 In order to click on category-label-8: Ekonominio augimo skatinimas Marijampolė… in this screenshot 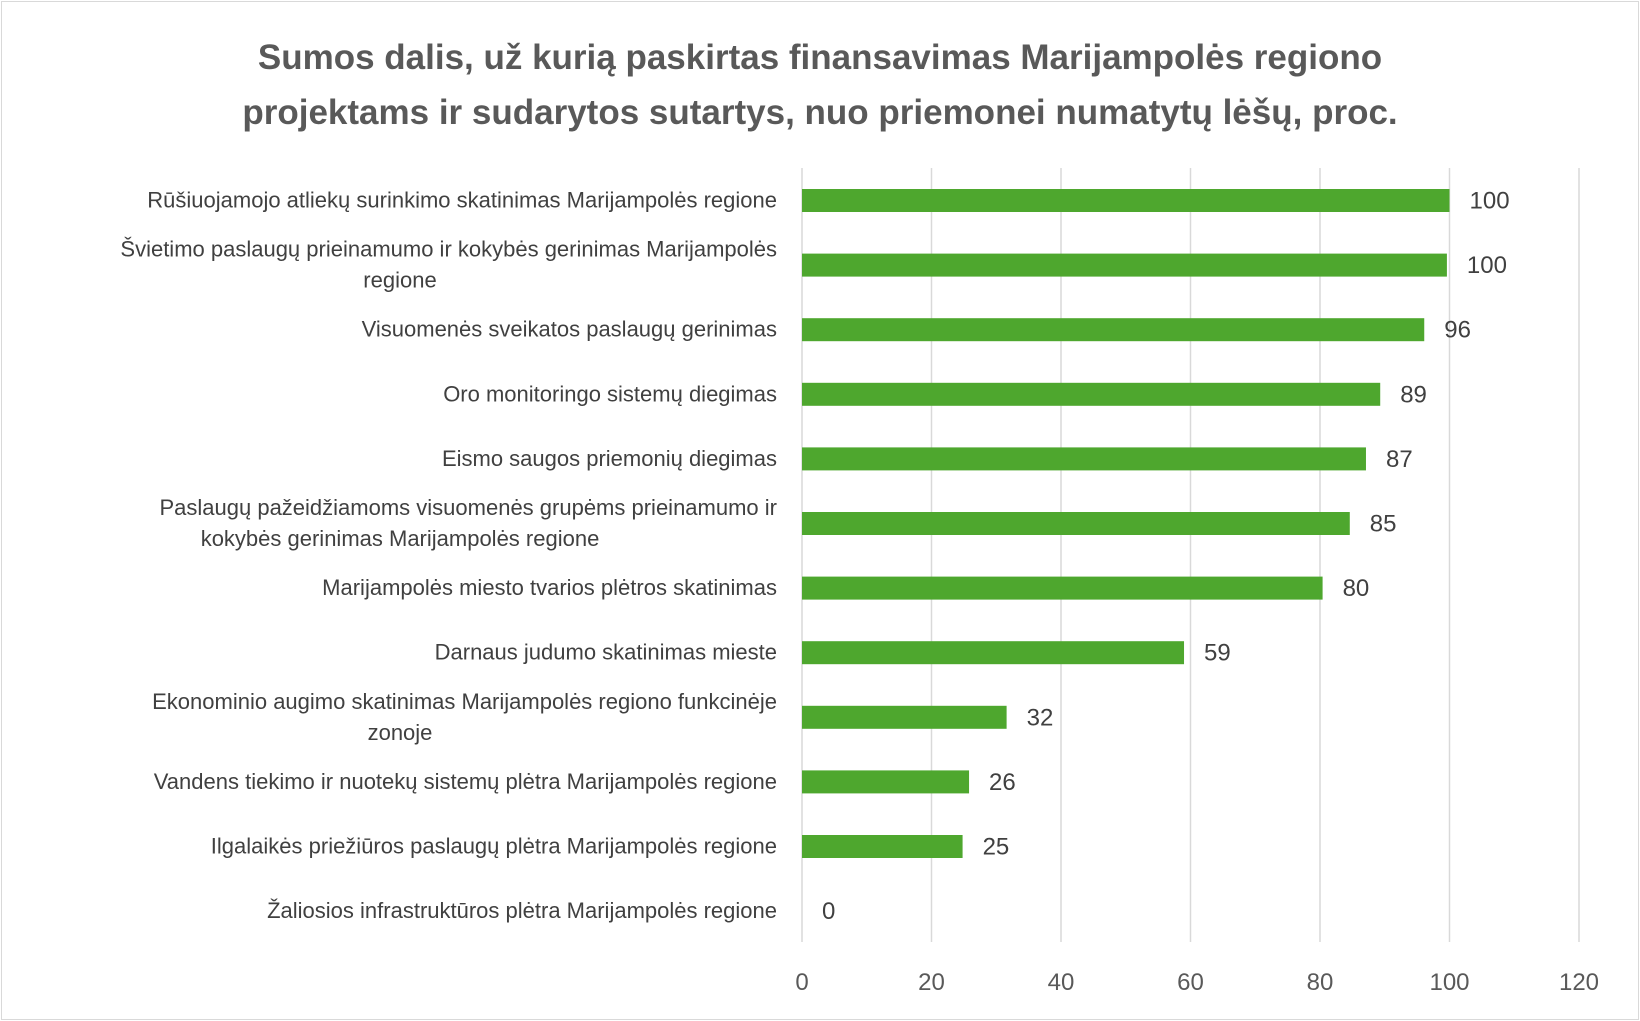, I will do `click(464, 717)`.